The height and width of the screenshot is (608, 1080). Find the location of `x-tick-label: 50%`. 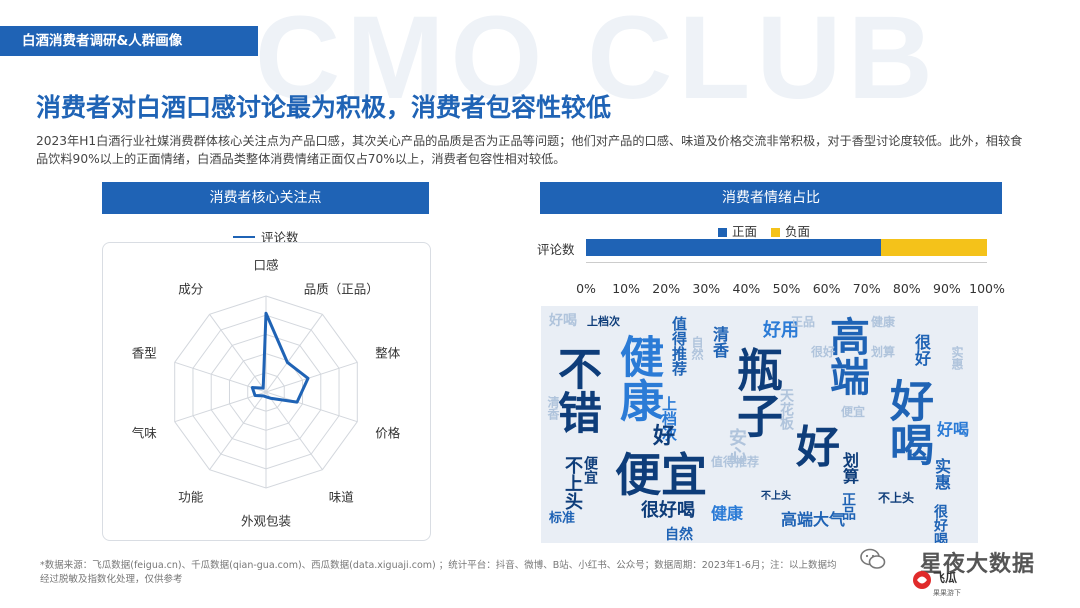

x-tick-label: 50% is located at coordinates (786, 288).